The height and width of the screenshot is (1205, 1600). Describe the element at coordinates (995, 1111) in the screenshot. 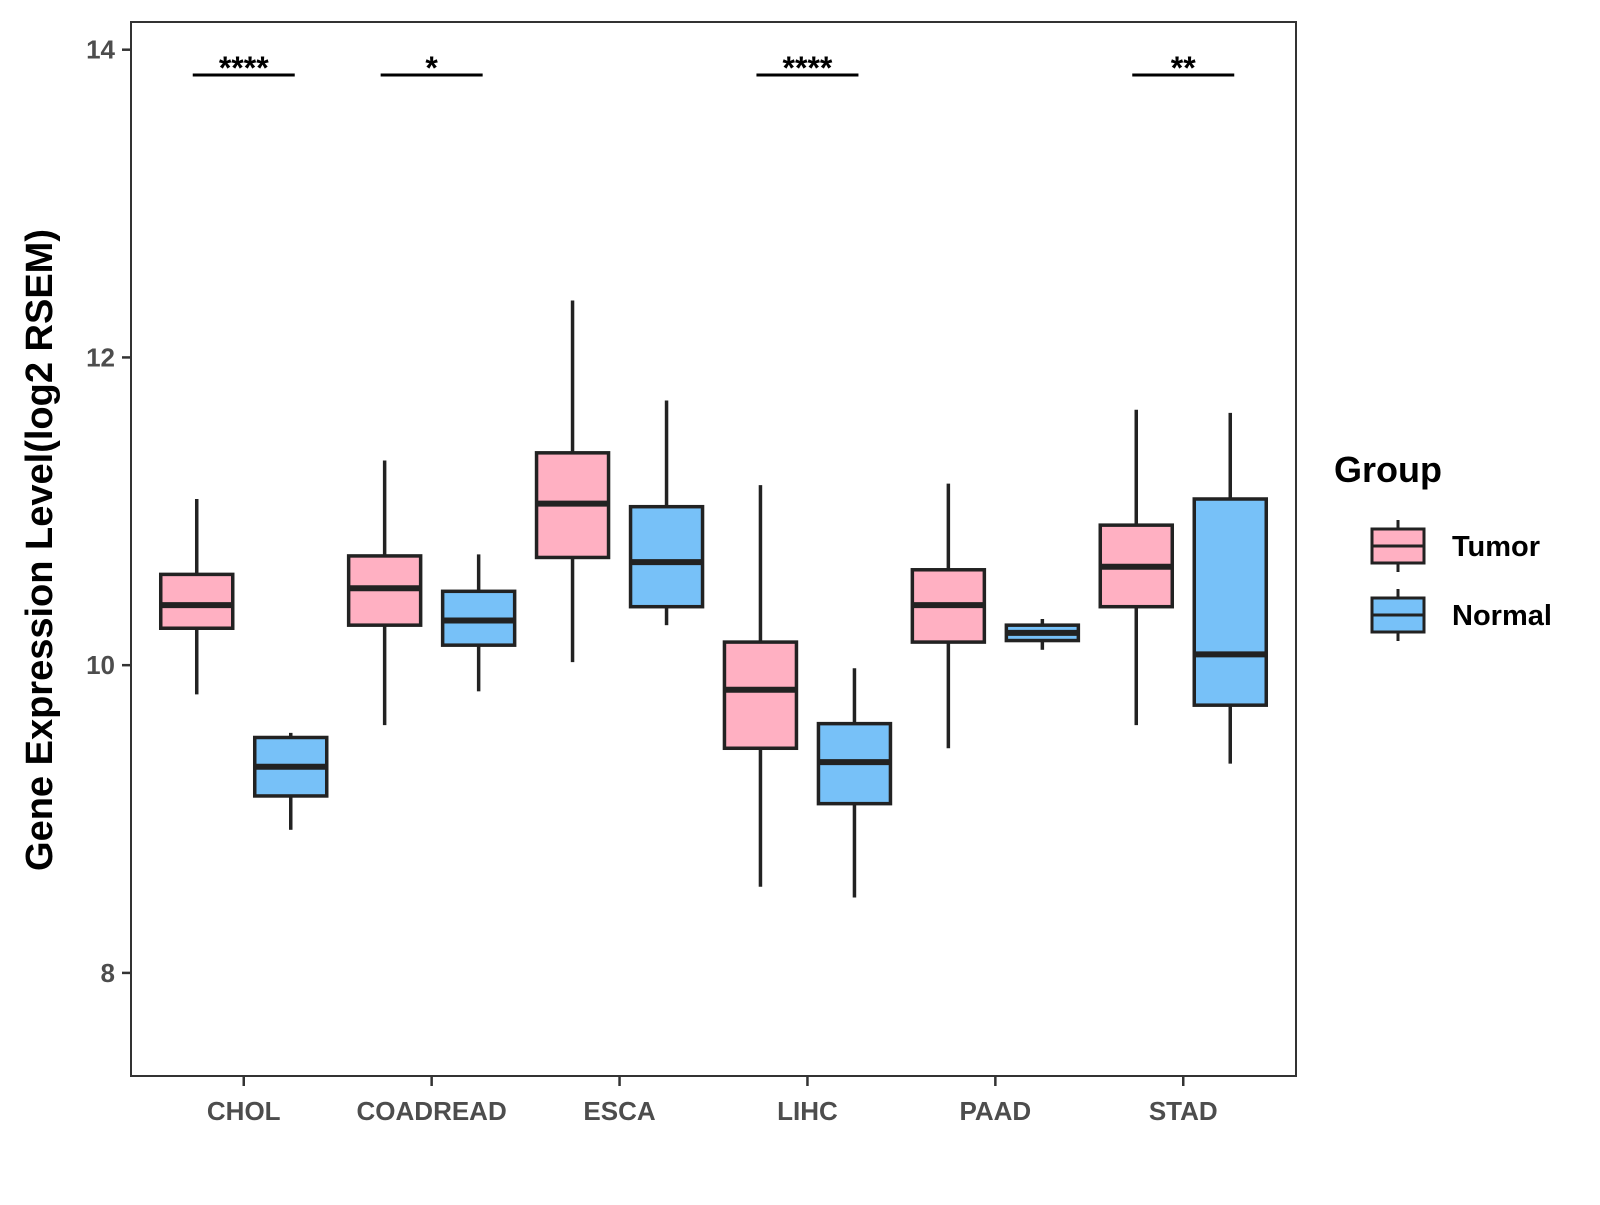

I see `x-tick-label: PAAD` at that location.